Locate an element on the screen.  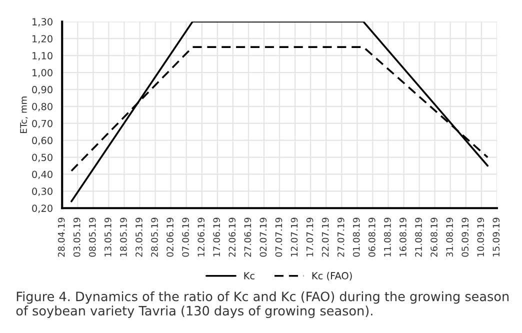
x-tick-label: 05.09.19 is located at coordinates (465, 237).